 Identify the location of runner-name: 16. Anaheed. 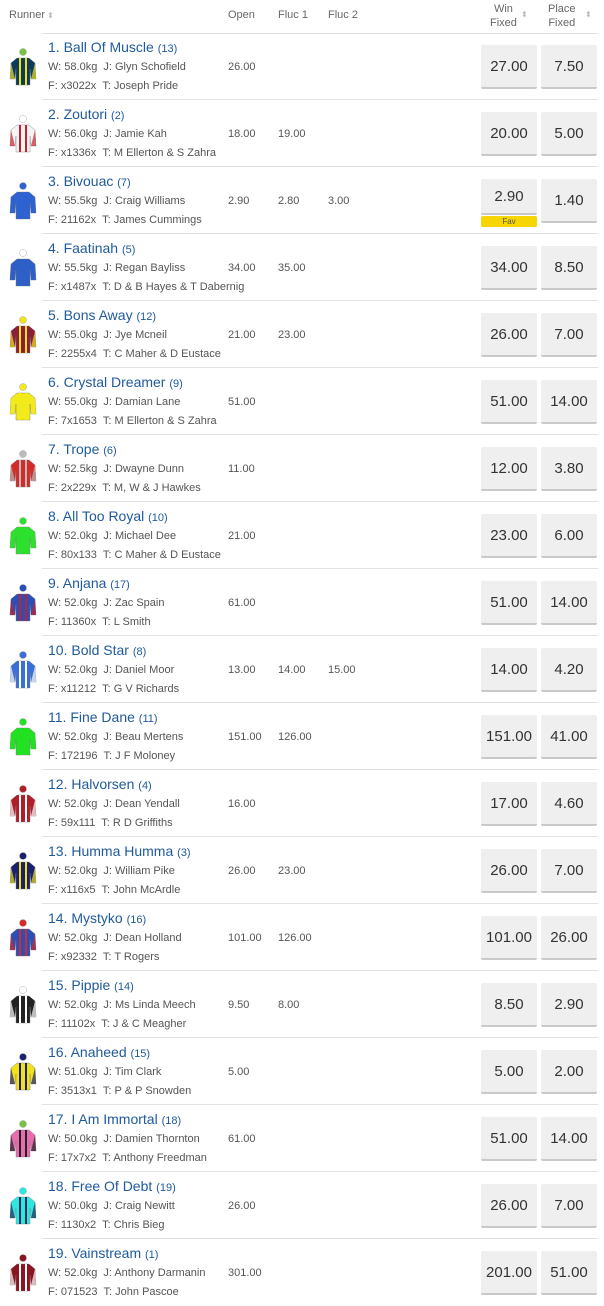
(87, 1052).